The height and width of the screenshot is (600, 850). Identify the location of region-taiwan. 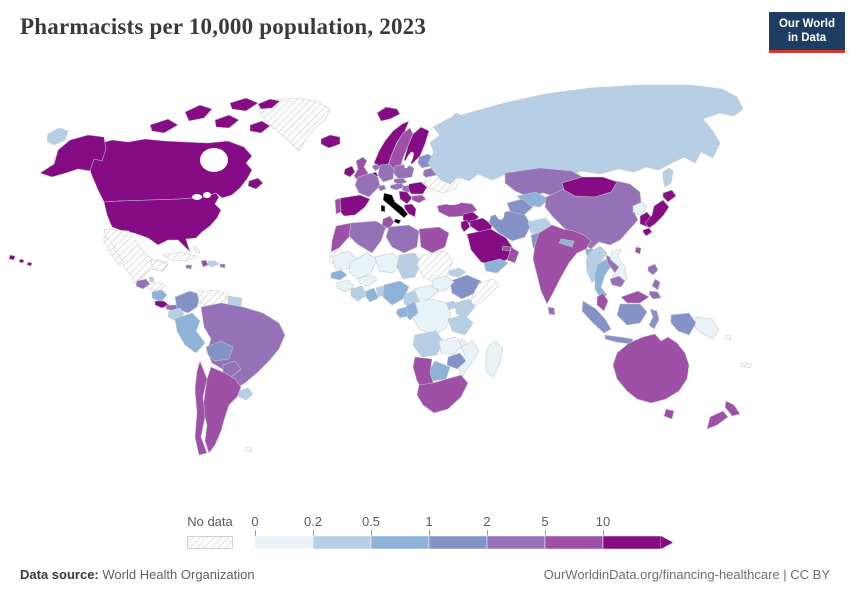
(638, 250).